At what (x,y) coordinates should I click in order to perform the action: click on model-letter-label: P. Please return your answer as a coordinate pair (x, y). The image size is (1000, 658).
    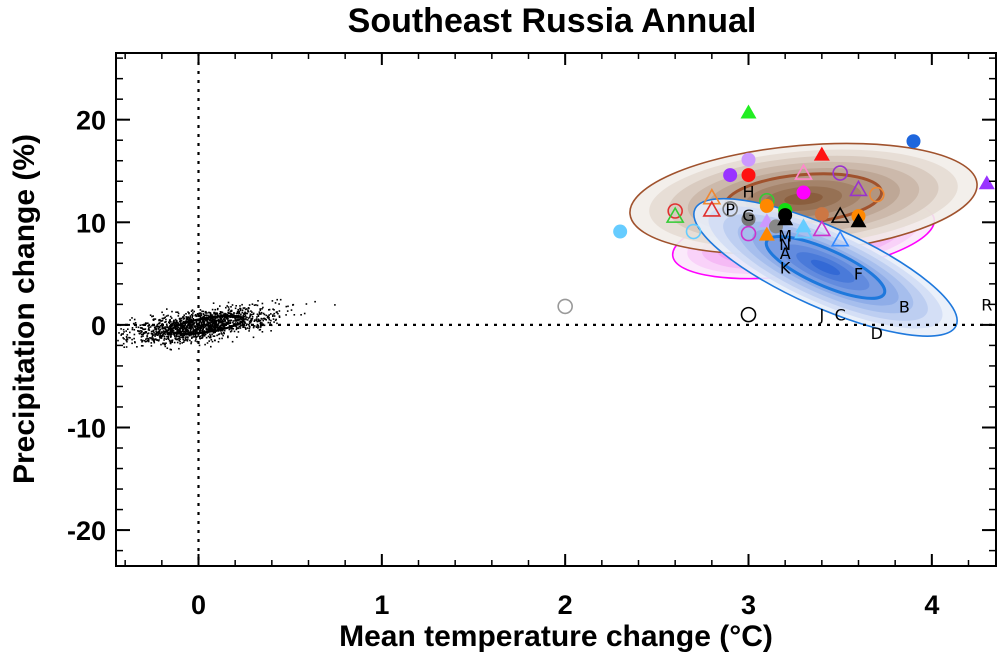
    Looking at the image, I should click on (730, 209).